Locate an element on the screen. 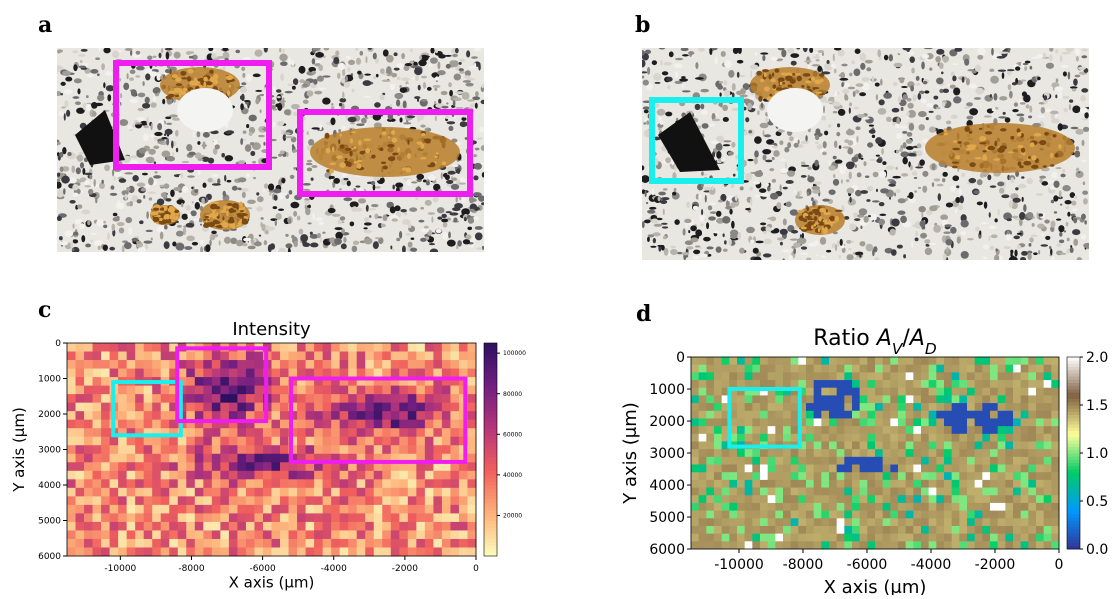 This screenshot has height=599, width=1113. y-tick-label: 3000 is located at coordinates (49, 451).